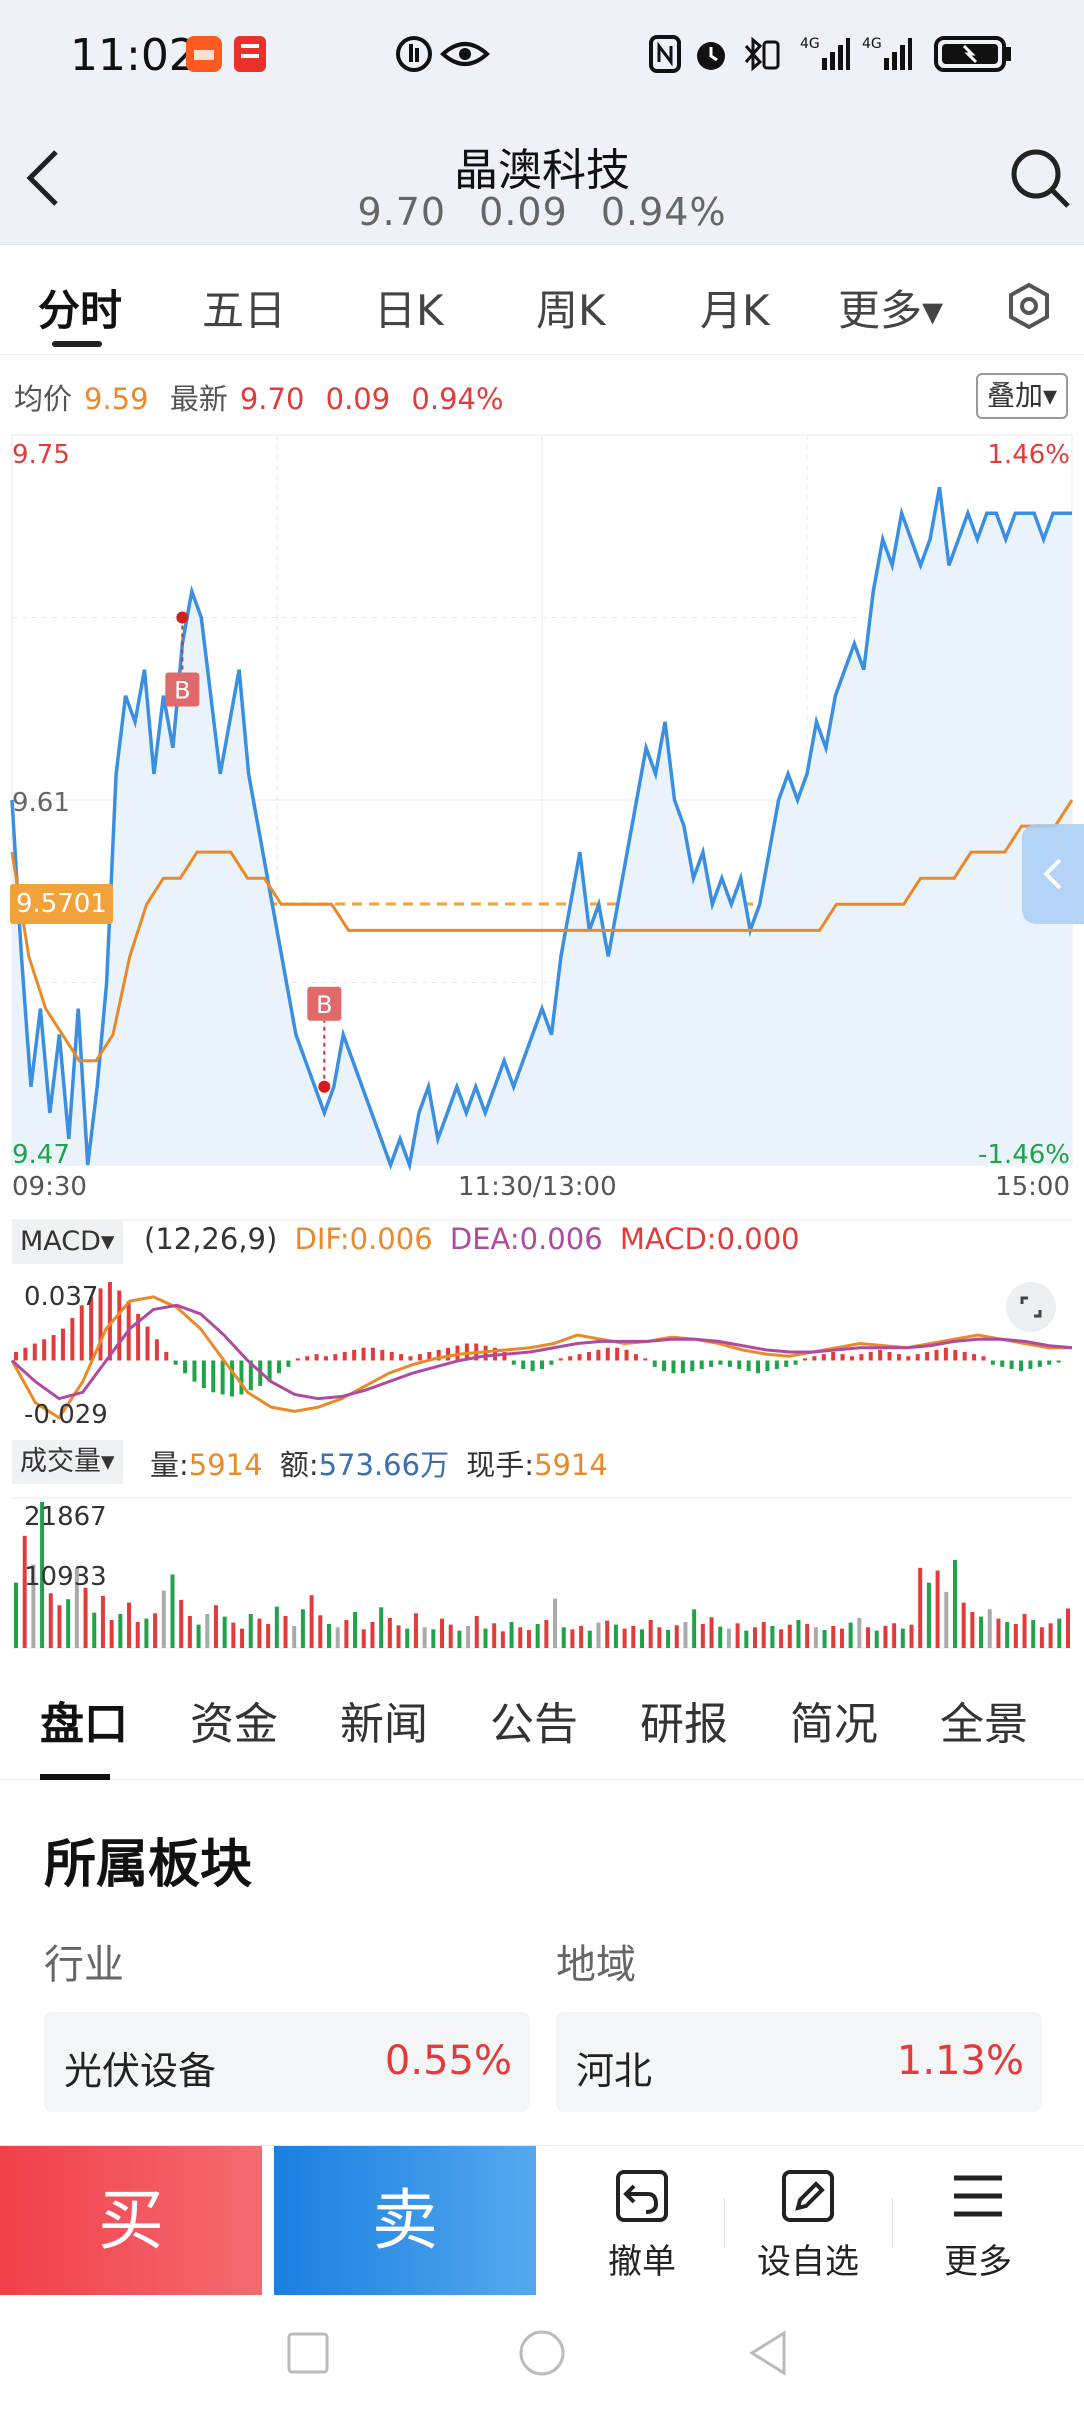  What do you see at coordinates (472, 1239) in the screenshot?
I see `macd-legend: (12,26,9) DIF:0.006 DEA:0.006 MACD:0.000` at bounding box center [472, 1239].